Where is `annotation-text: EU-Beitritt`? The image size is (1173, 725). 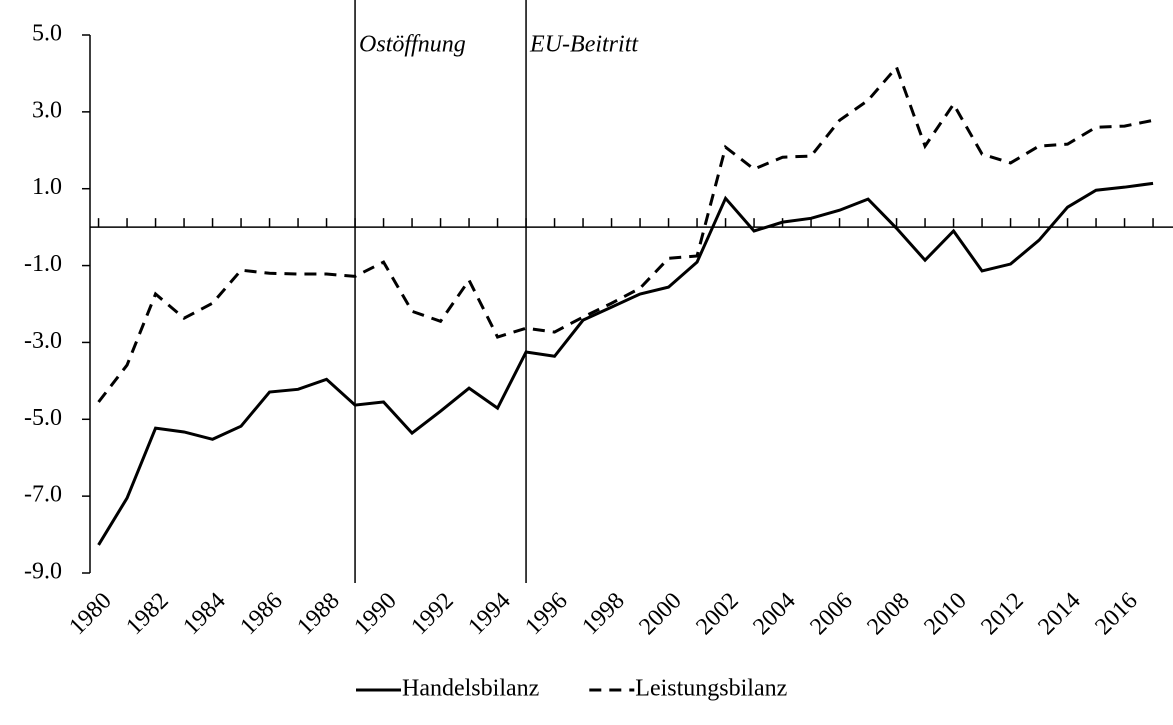 annotation-text: EU-Beitritt is located at coordinates (584, 45).